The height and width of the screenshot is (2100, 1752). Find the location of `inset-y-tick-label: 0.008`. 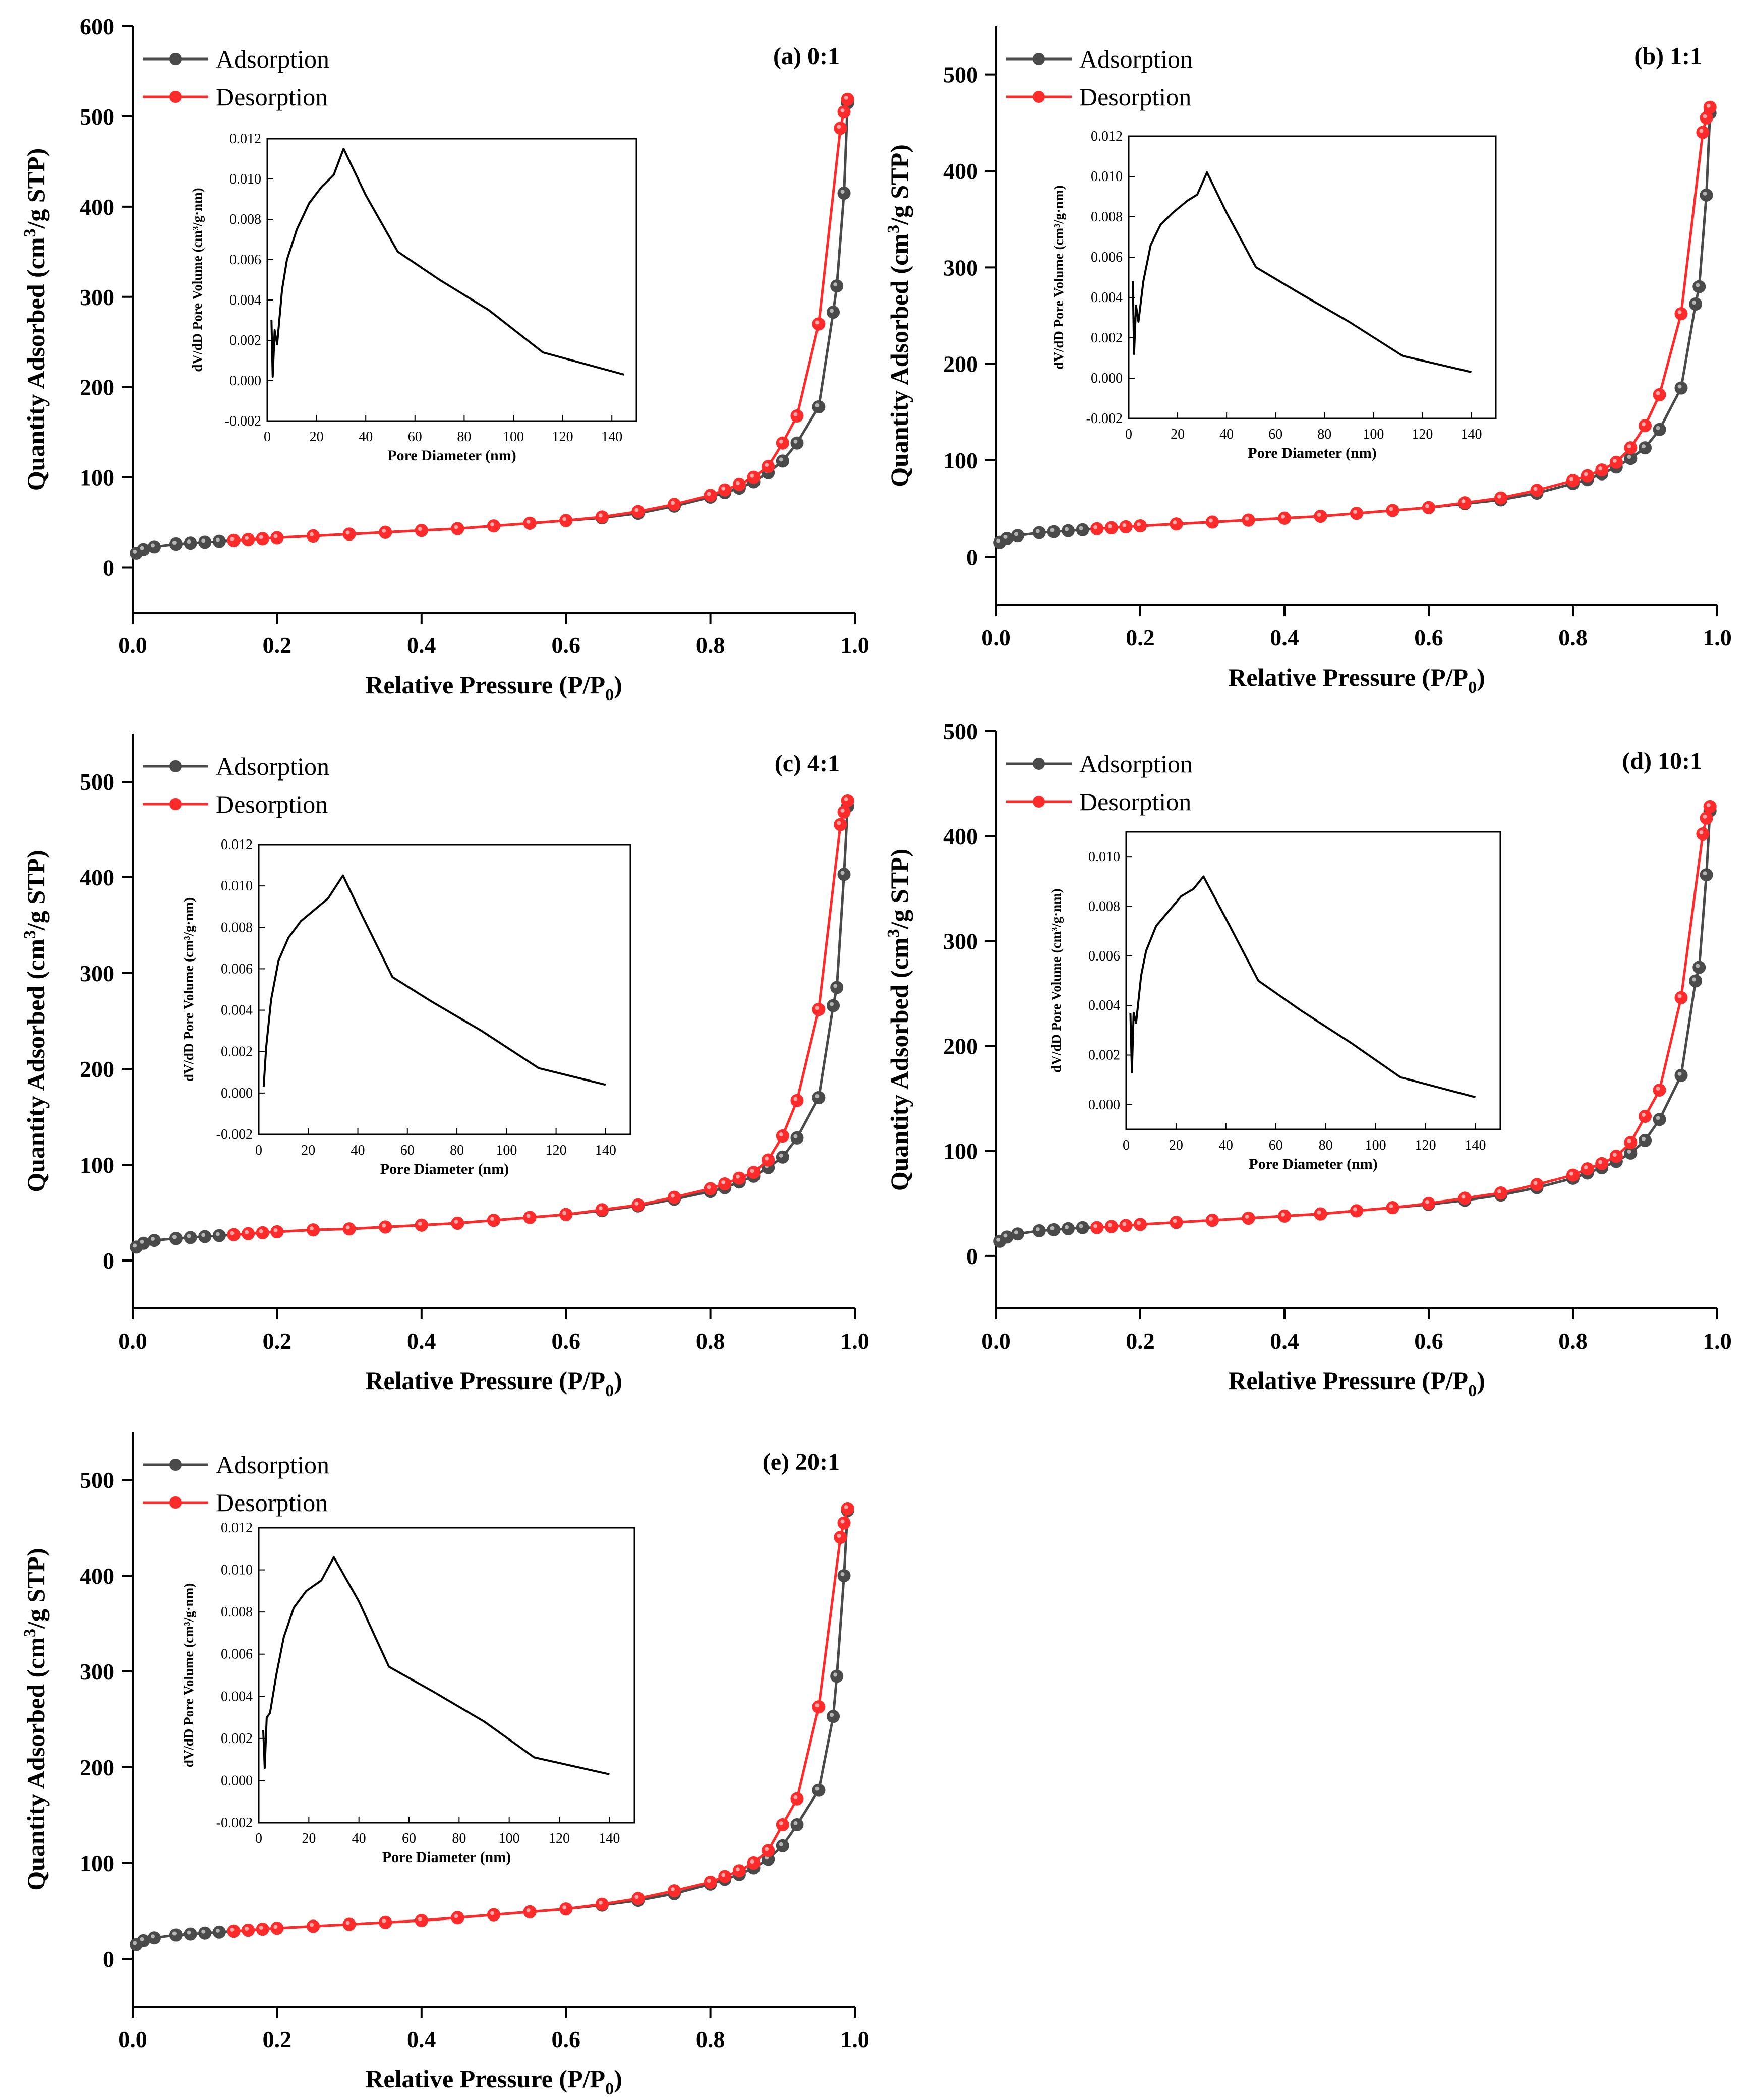

inset-y-tick-label: 0.008 is located at coordinates (1107, 217).